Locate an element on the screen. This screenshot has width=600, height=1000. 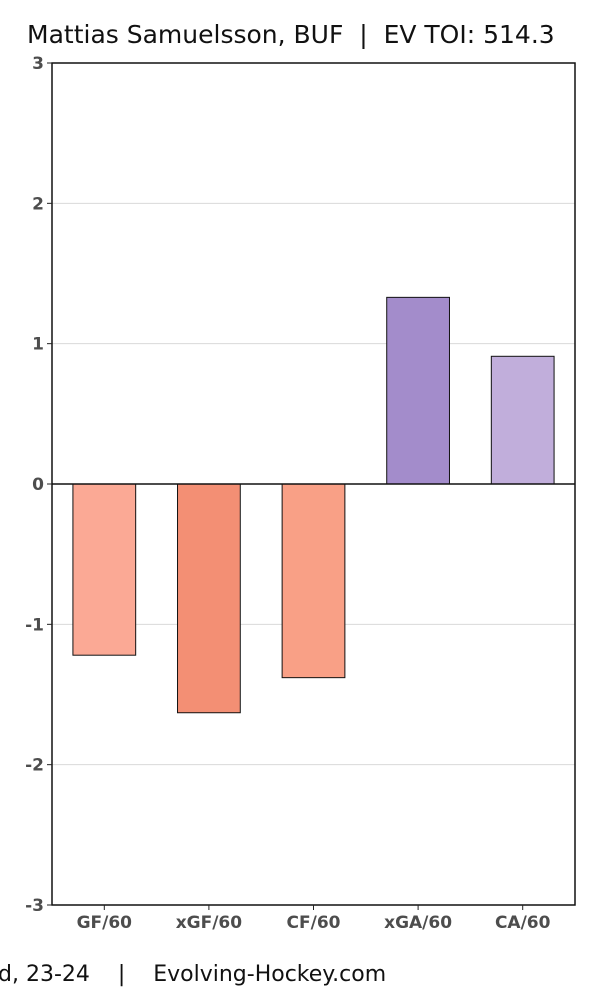
y-tick-label: -1 is located at coordinates (34, 625).